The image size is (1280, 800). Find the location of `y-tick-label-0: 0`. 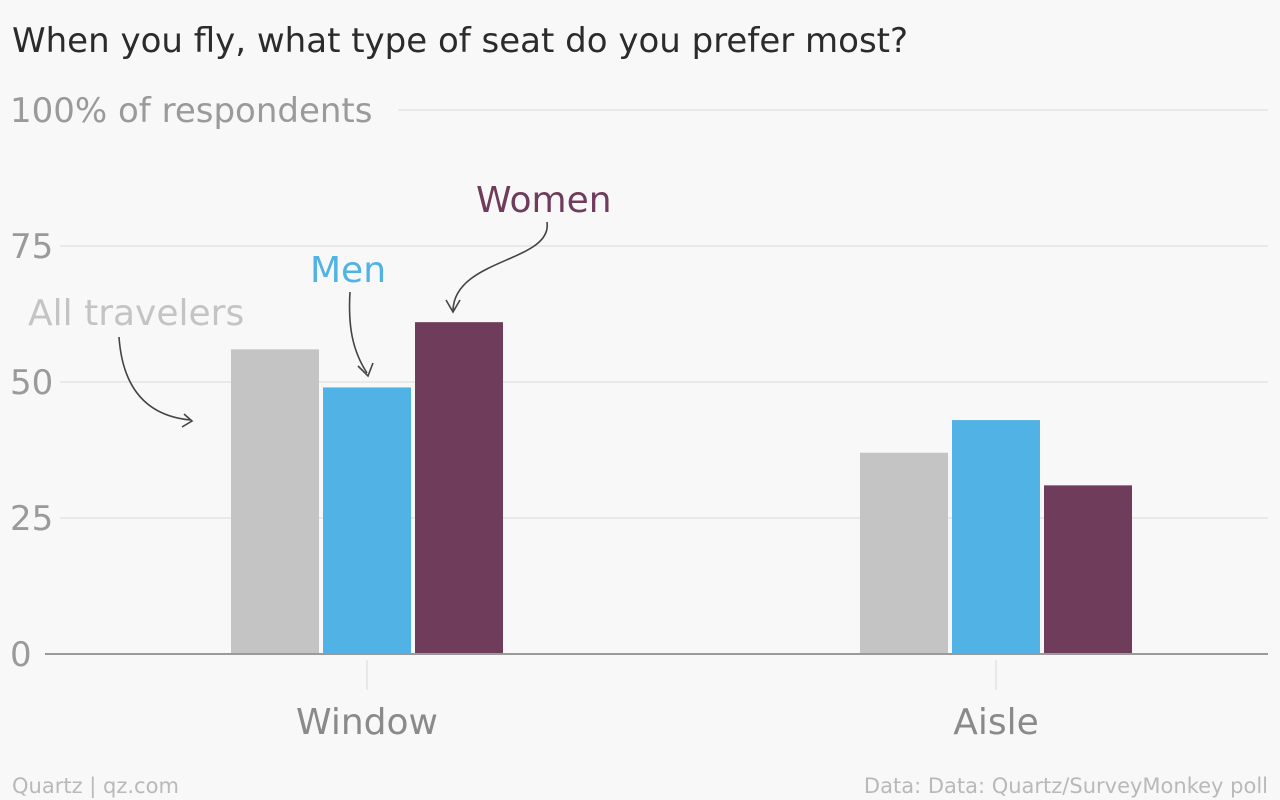

y-tick-label-0: 0 is located at coordinates (21, 655).